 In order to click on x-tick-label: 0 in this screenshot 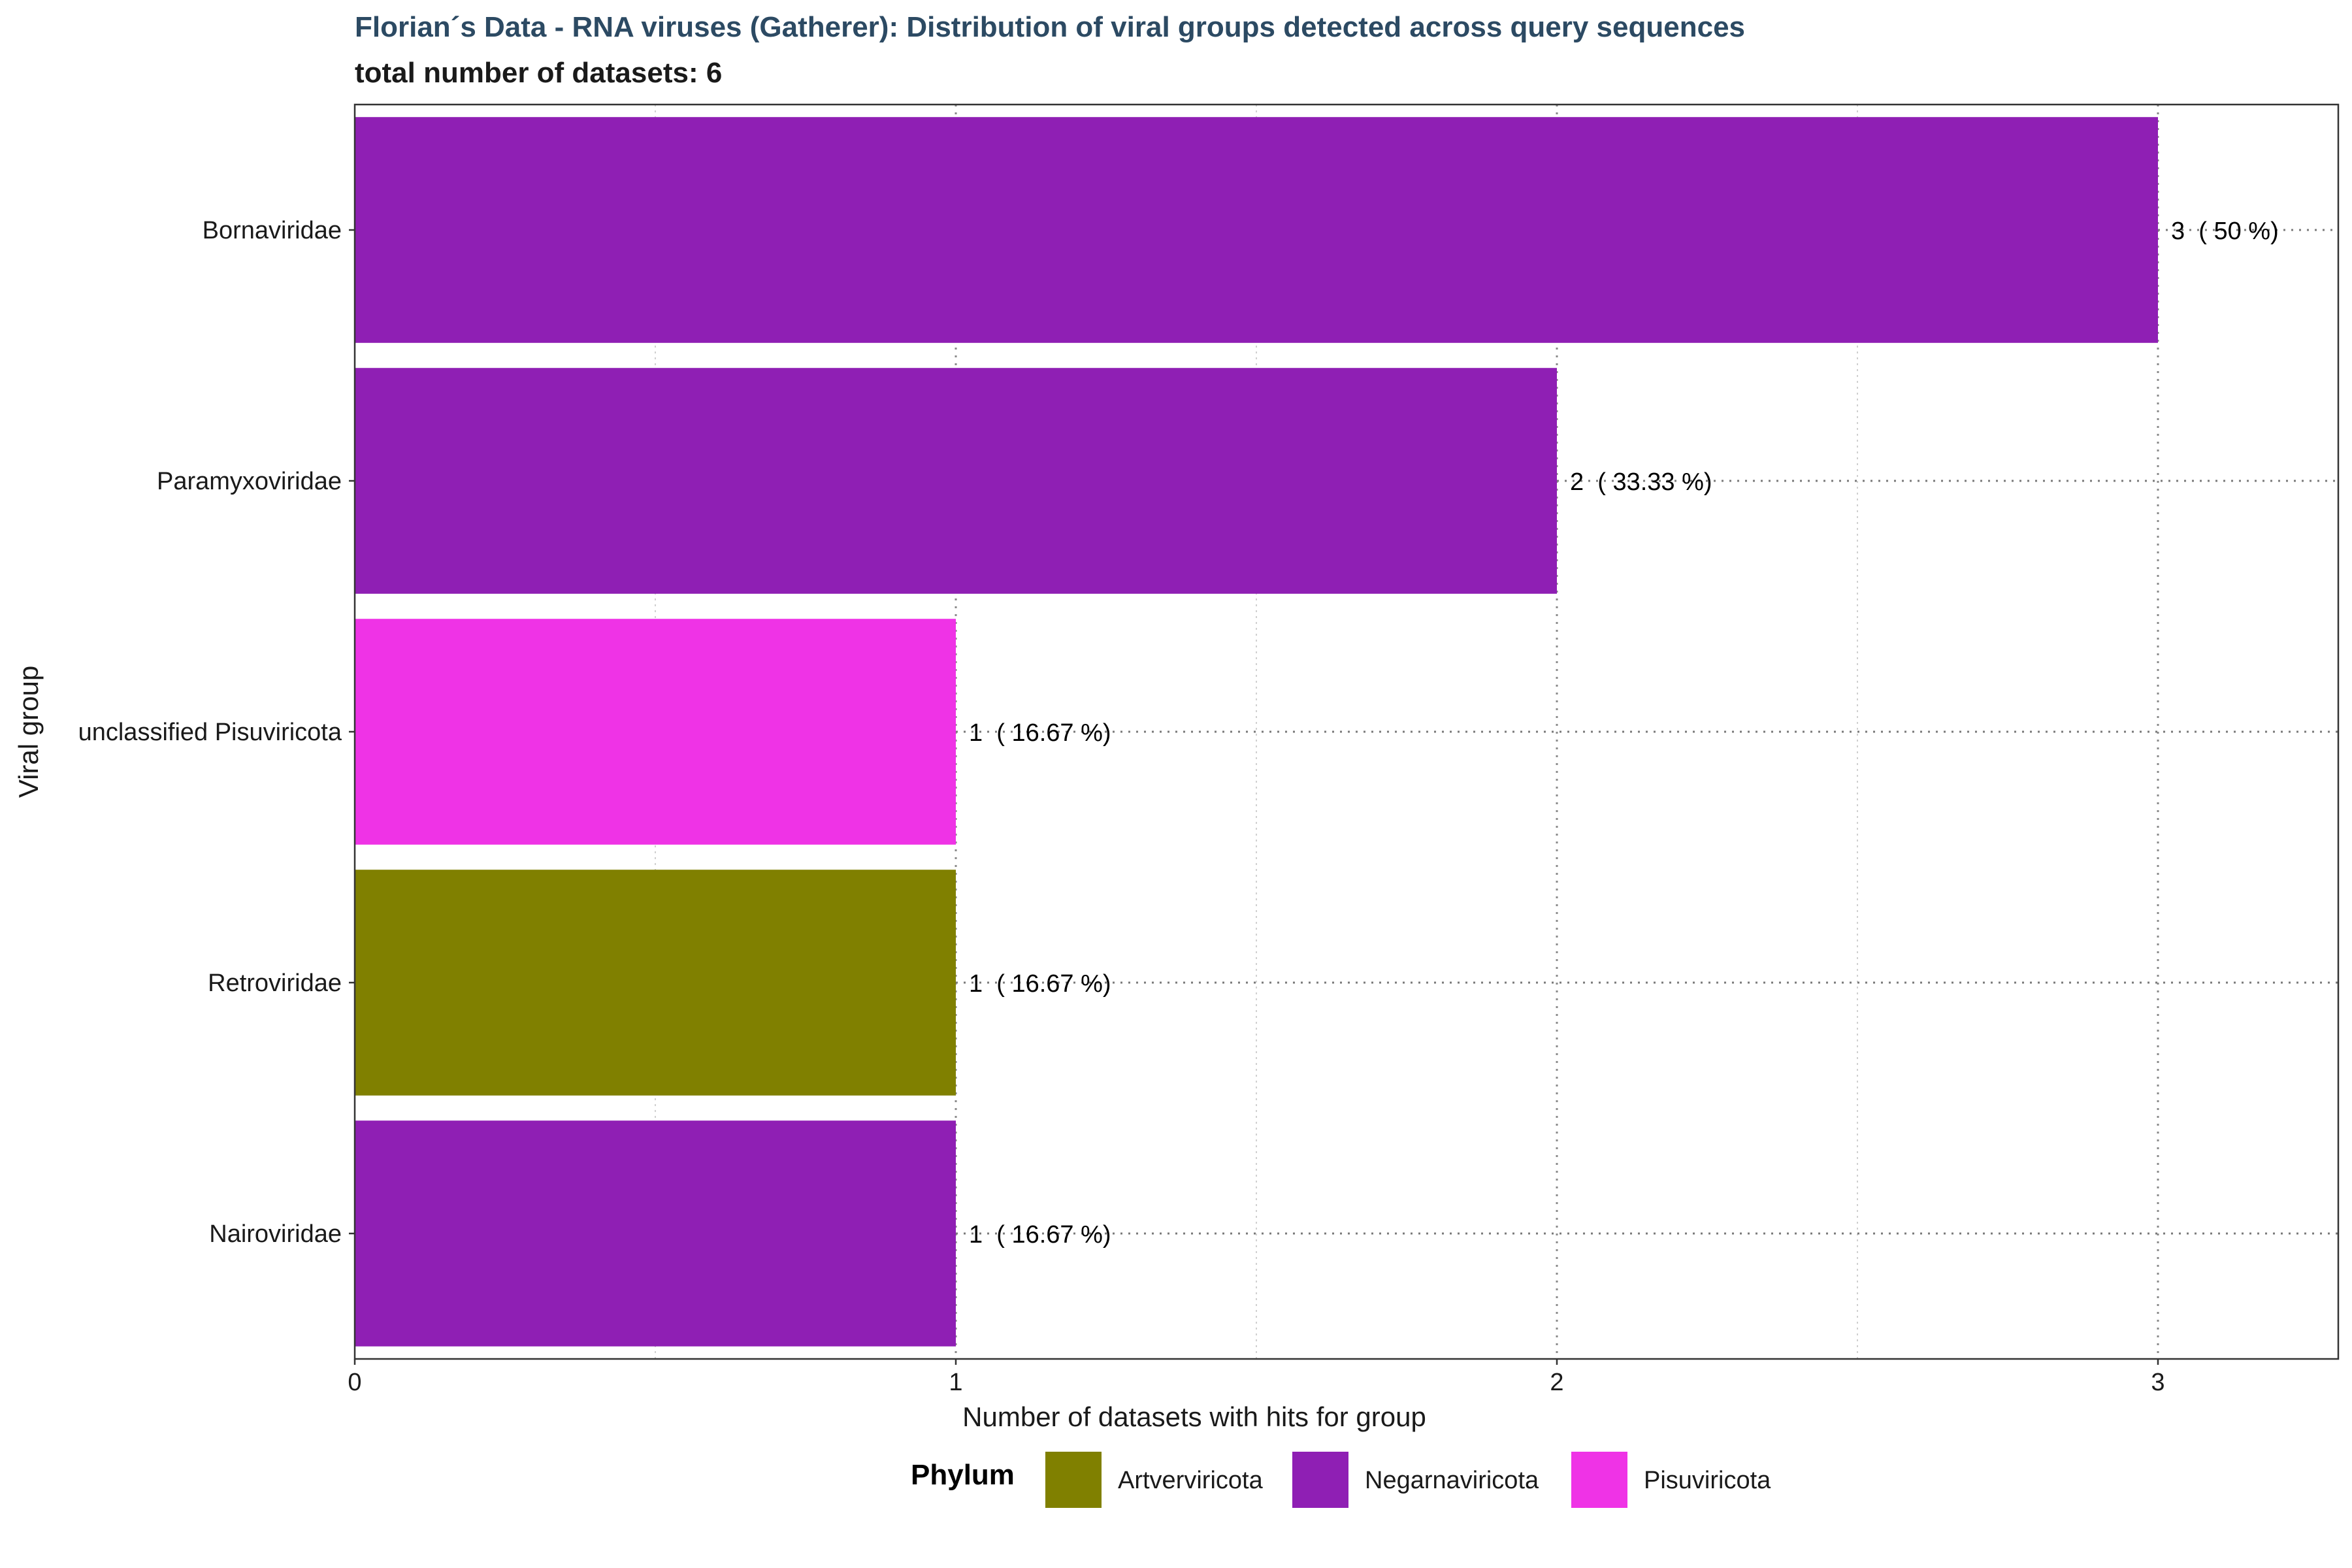, I will do `click(354, 1382)`.